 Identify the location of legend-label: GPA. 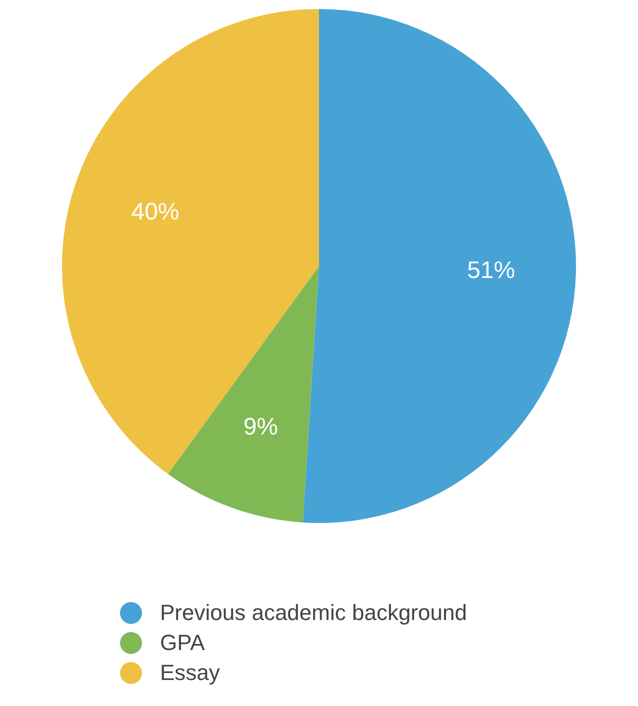
(182, 643).